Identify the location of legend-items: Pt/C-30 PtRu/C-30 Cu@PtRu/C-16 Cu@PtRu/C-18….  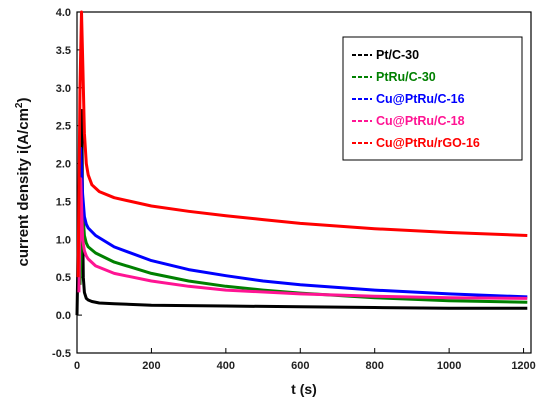
(416, 99).